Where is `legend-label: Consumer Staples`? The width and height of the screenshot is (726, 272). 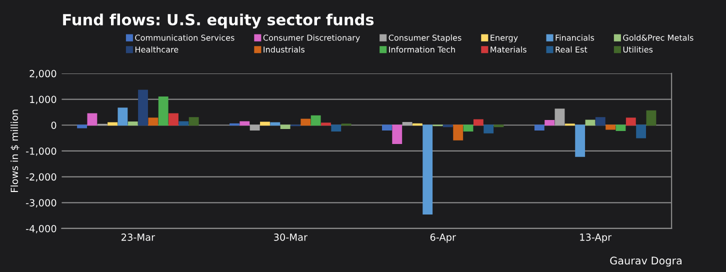 legend-label: Consumer Staples is located at coordinates (425, 38).